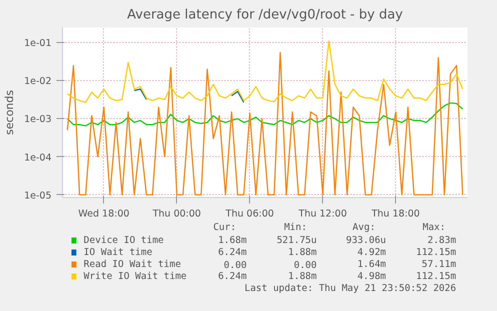 The height and width of the screenshot is (311, 497). I want to click on text: 2.83m, so click(441, 240).